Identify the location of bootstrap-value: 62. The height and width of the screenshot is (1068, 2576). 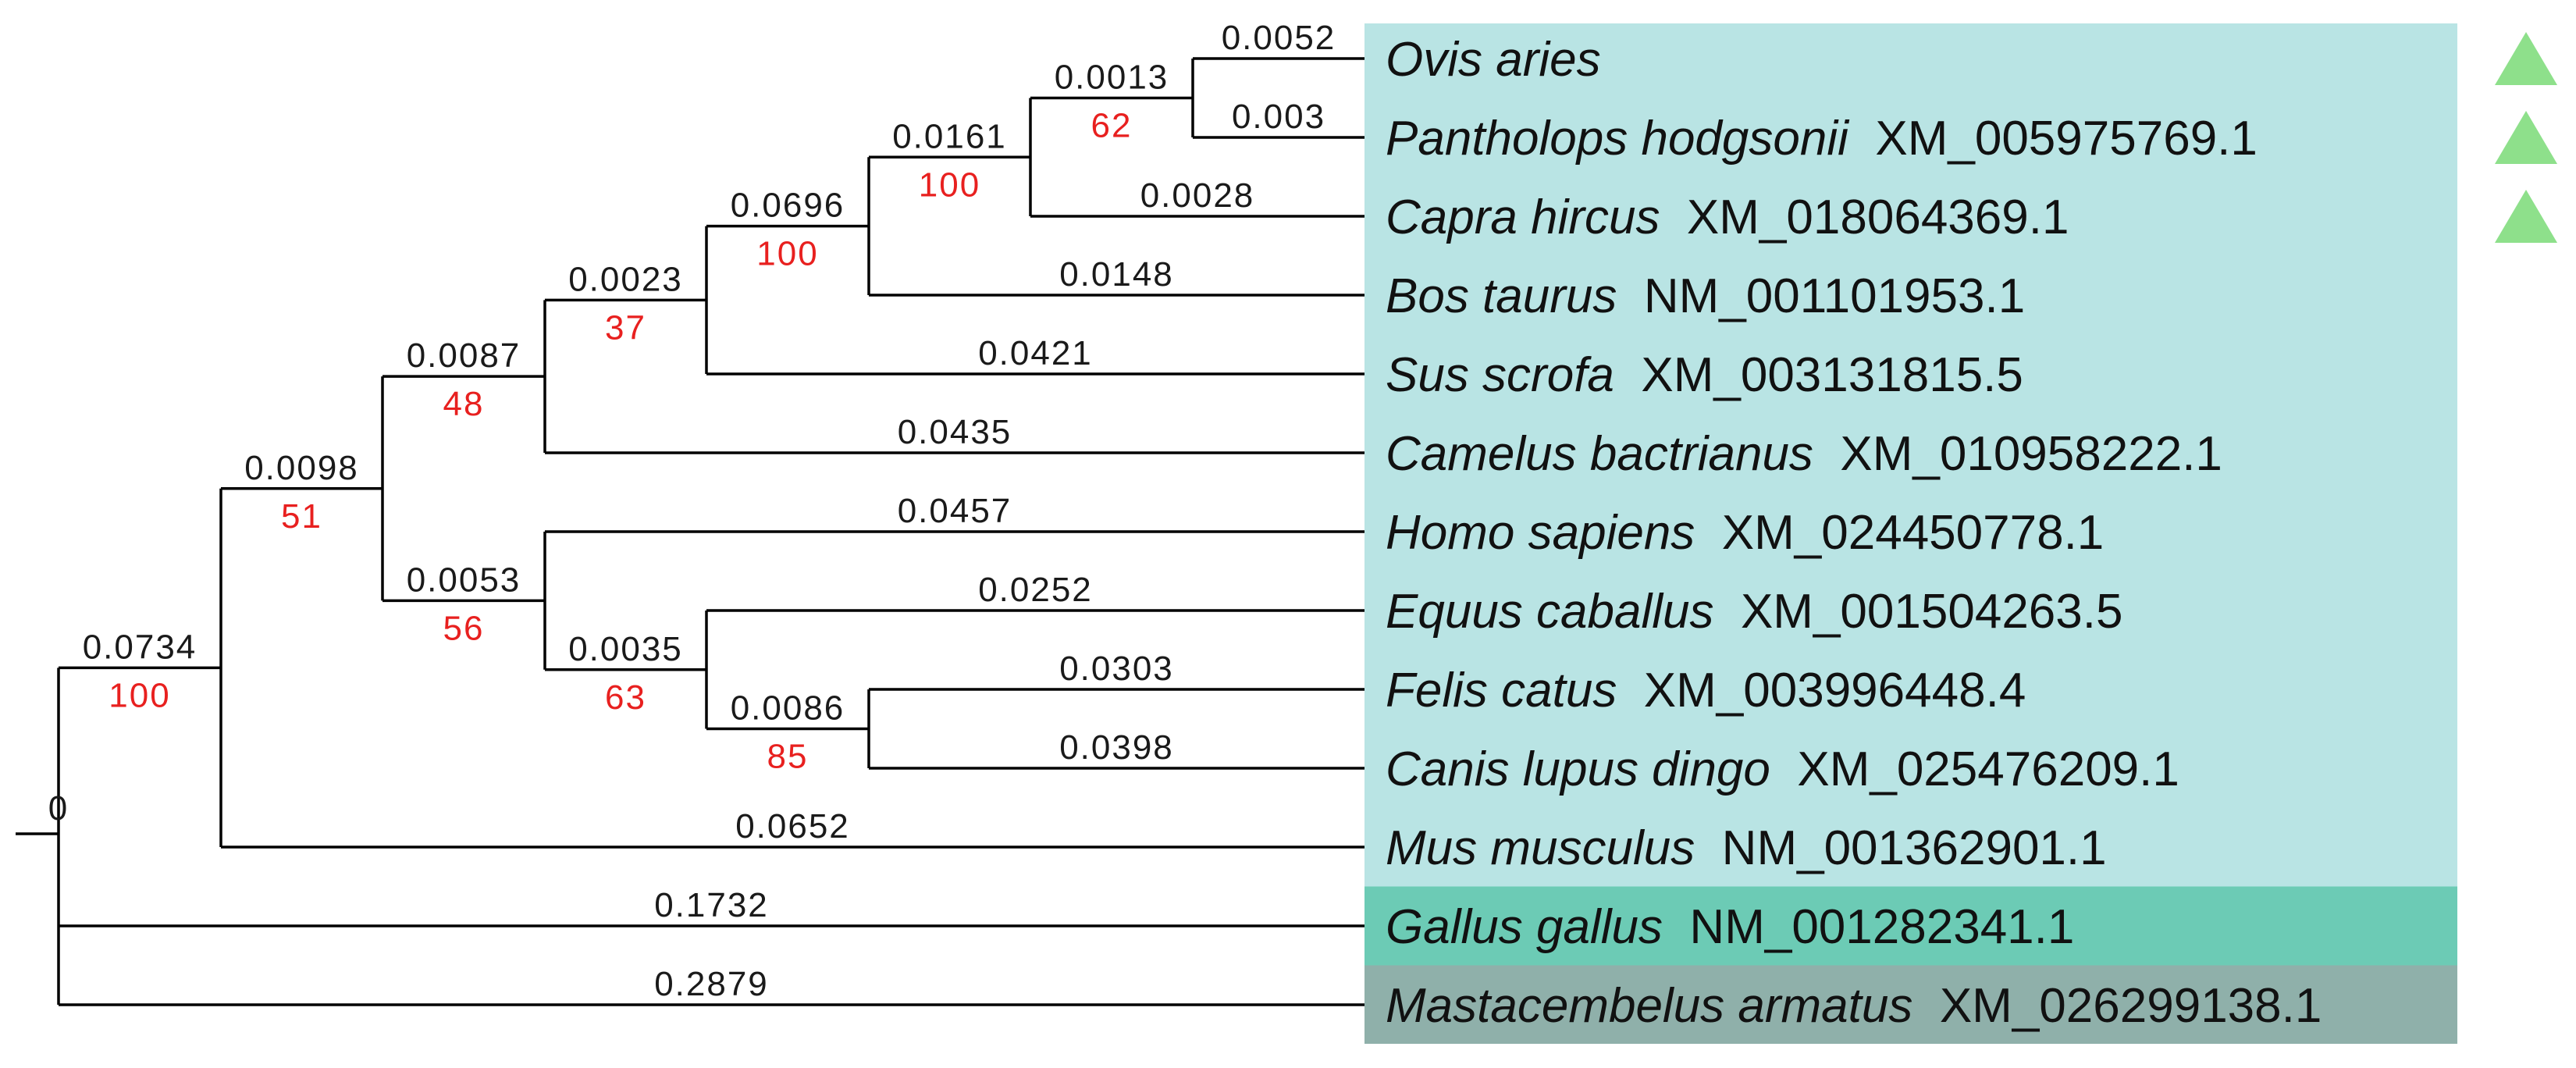
(1112, 126).